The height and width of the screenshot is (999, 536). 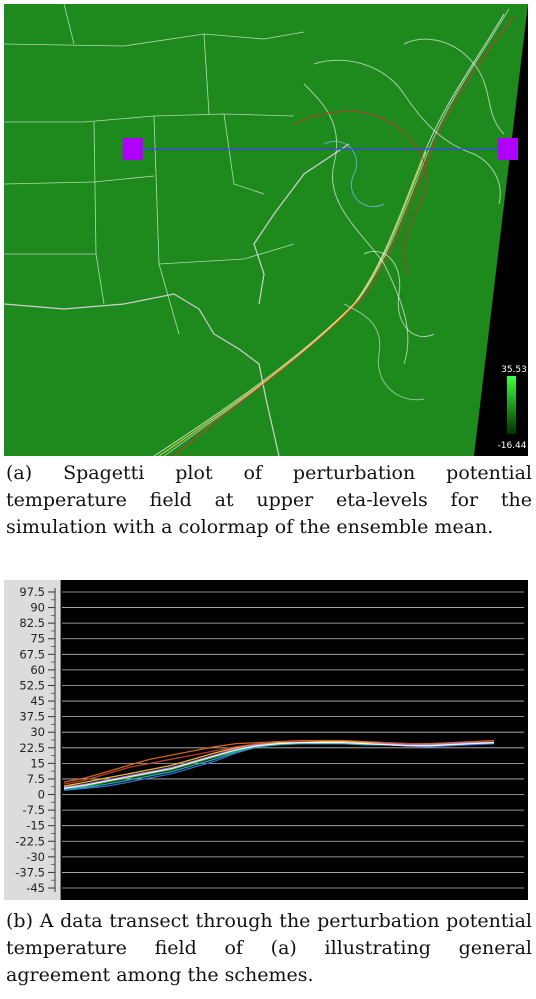 What do you see at coordinates (35, 826) in the screenshot?
I see `y-tick-label: -15` at bounding box center [35, 826].